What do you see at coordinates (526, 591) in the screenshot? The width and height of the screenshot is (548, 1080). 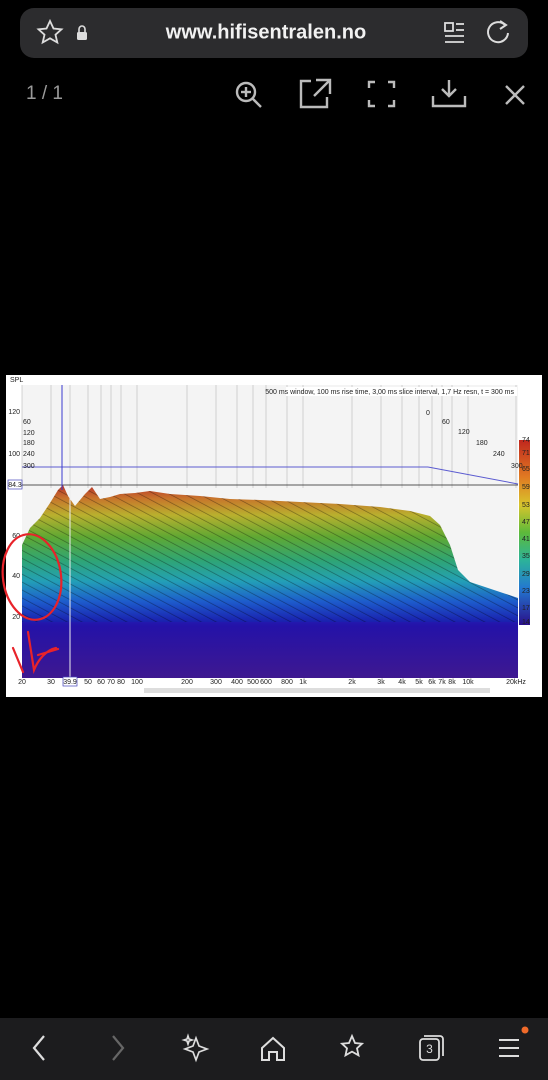 I see `colorbar-label: 23` at bounding box center [526, 591].